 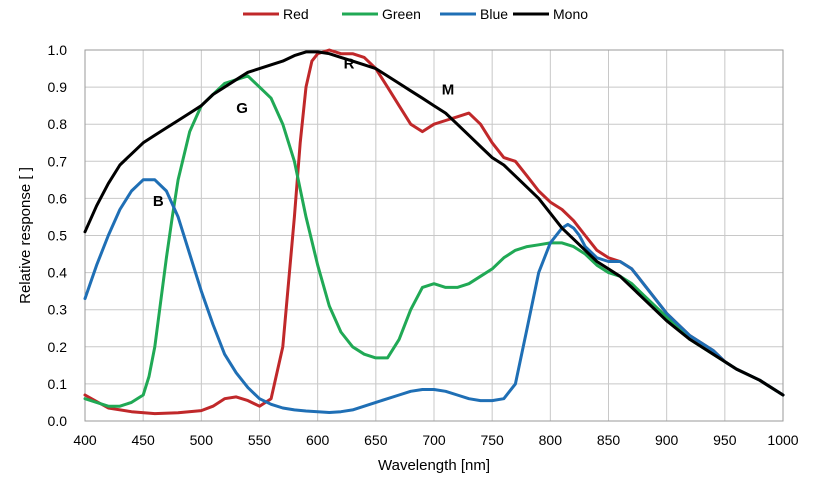 What do you see at coordinates (349, 64) in the screenshot?
I see `curve-annotation: R` at bounding box center [349, 64].